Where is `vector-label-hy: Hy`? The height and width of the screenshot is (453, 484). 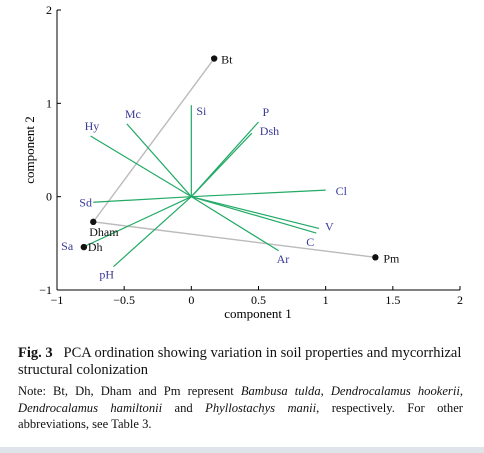 vector-label-hy: Hy is located at coordinates (92, 126).